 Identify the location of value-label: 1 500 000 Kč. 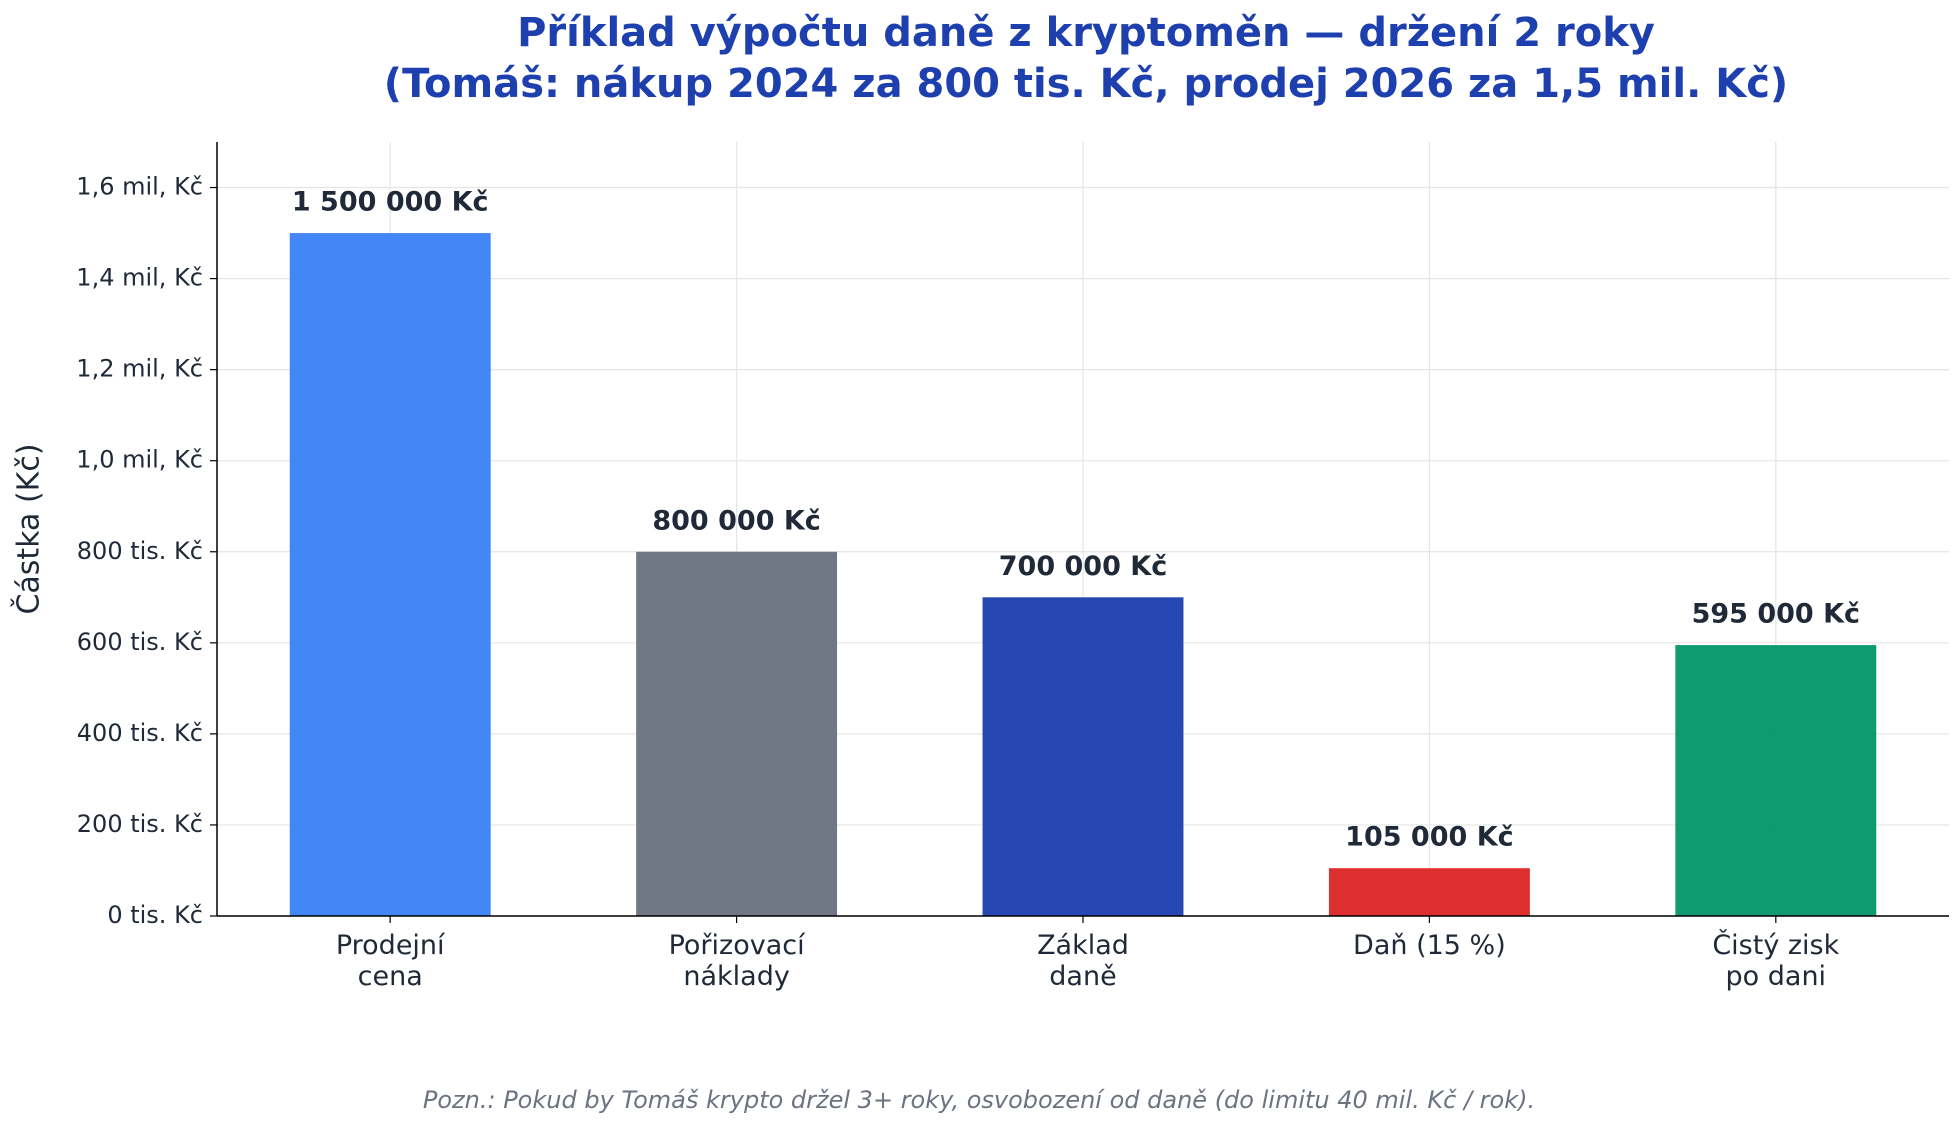
(390, 202).